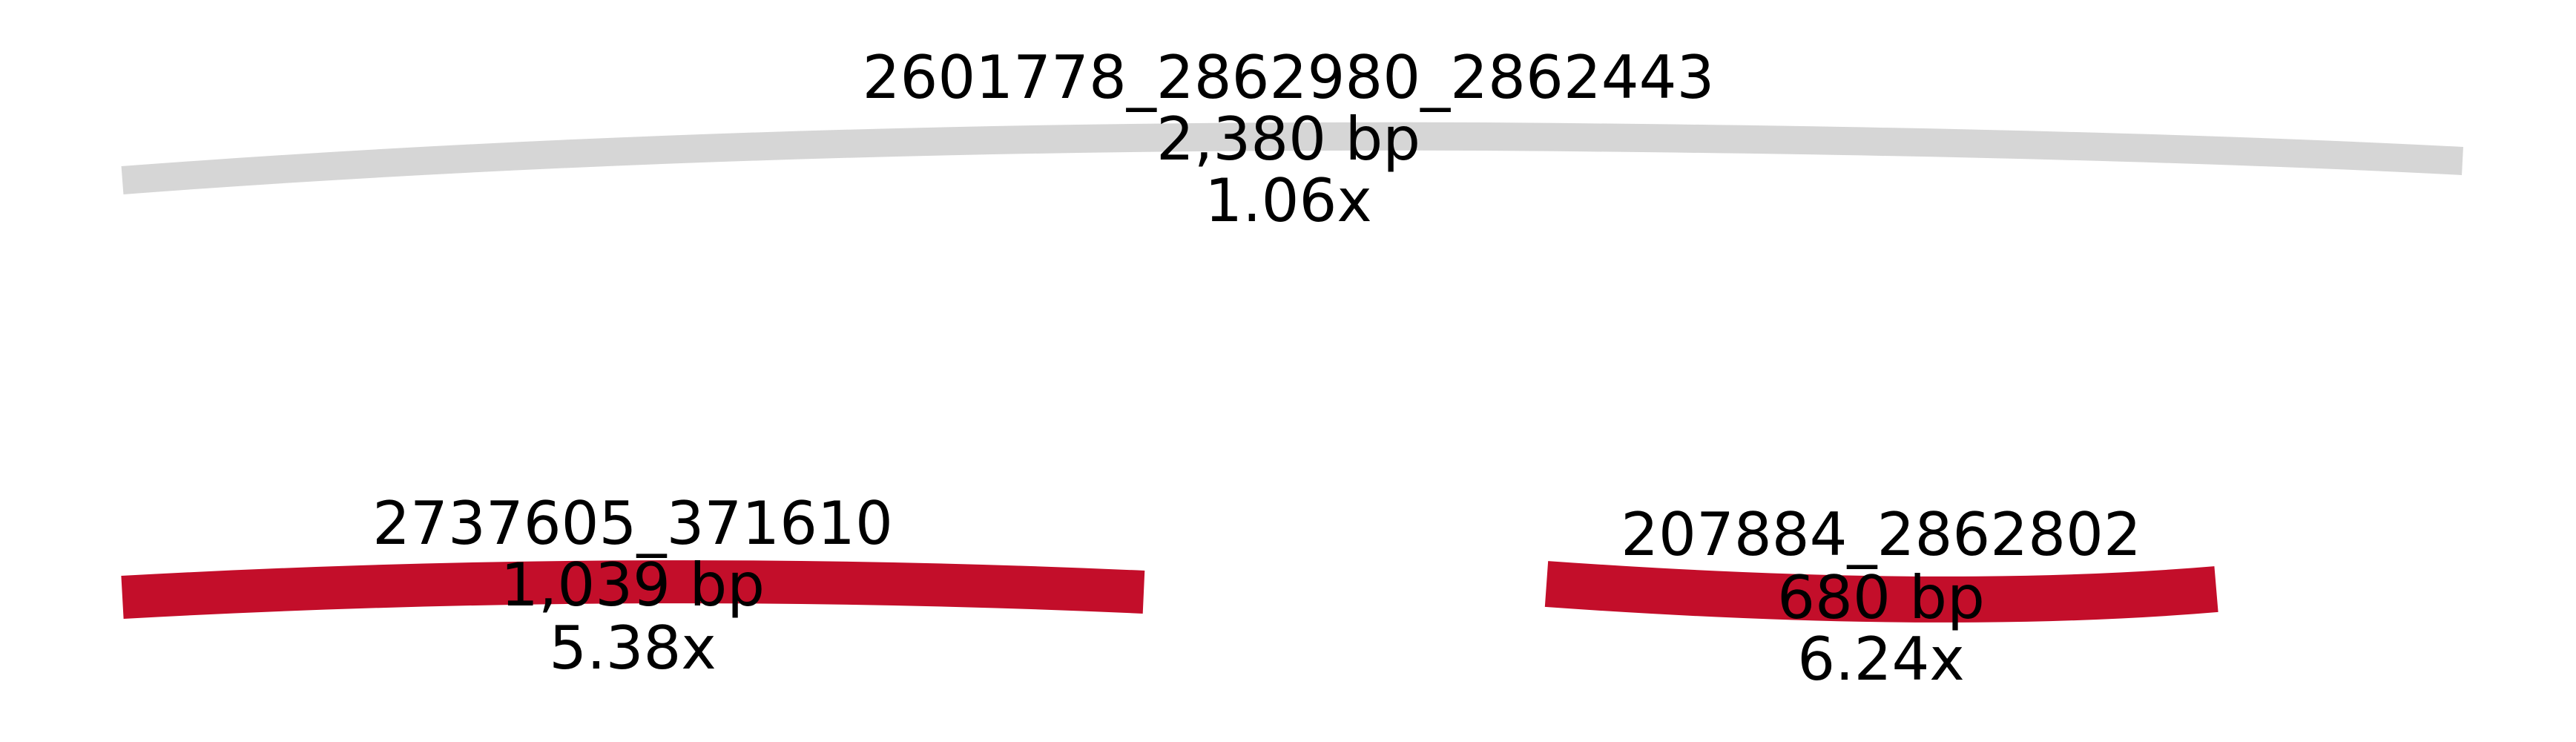  I want to click on segment-207884-2862802: 207884_2862802 680 bp 6.24x, so click(1881, 597).